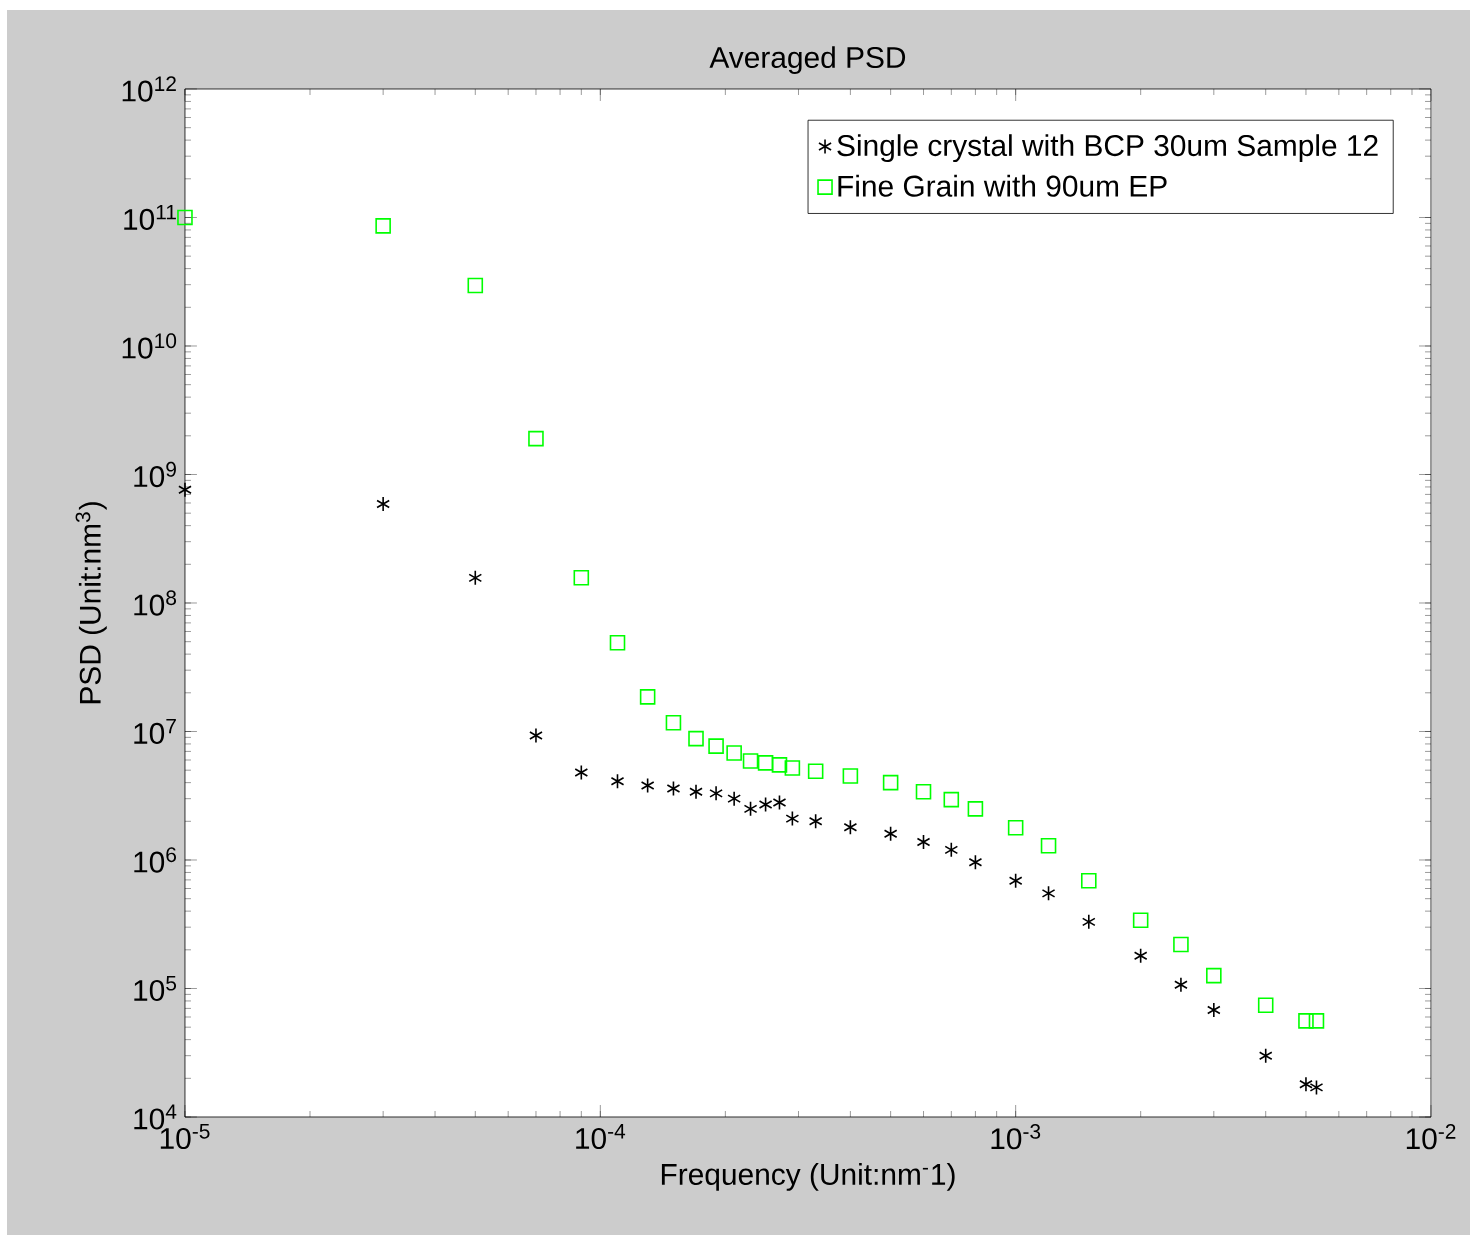  Describe the element at coordinates (155, 474) in the screenshot. I see `y-tick-label: 10$^{9}$` at that location.